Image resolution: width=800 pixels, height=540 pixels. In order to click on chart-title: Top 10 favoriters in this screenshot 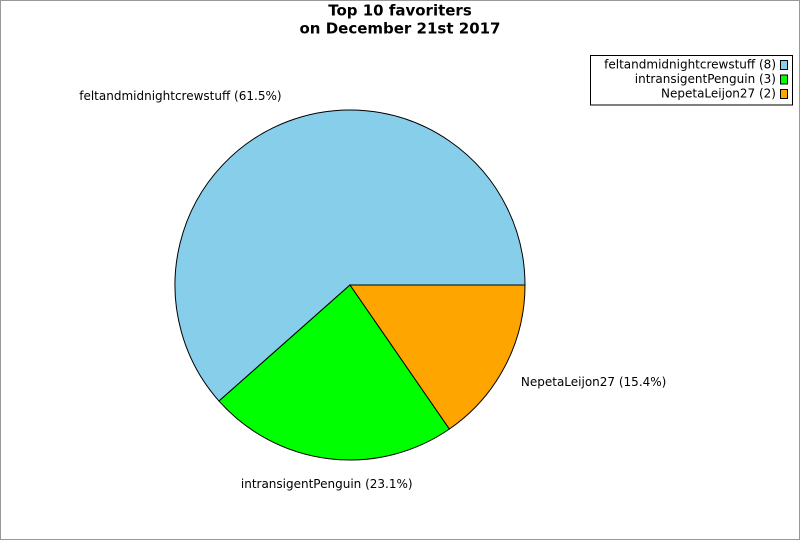, I will do `click(400, 11)`.